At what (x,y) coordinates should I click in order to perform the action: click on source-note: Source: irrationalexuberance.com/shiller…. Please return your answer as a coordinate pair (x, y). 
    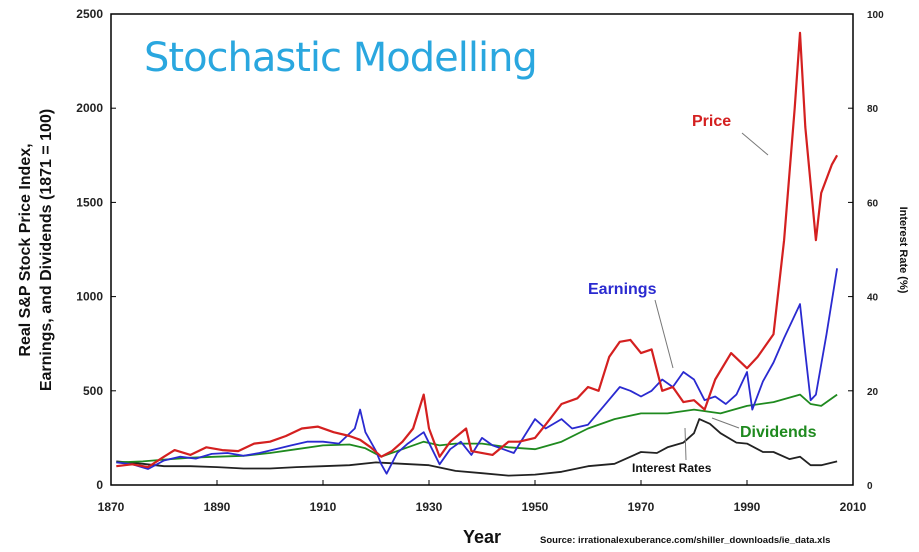
    Looking at the image, I should click on (685, 540).